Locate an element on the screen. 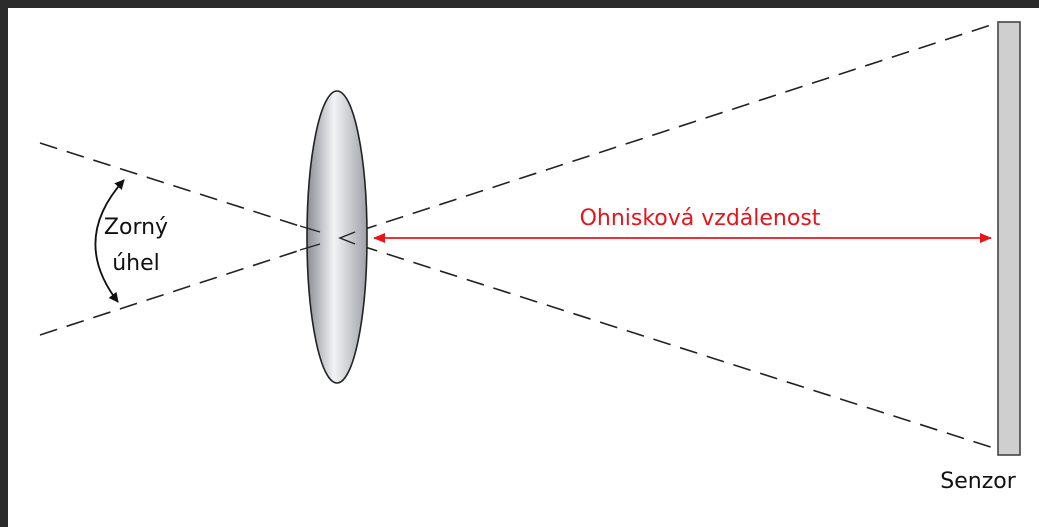  focal-label: Ohnisková vzdálenost is located at coordinates (700, 218).